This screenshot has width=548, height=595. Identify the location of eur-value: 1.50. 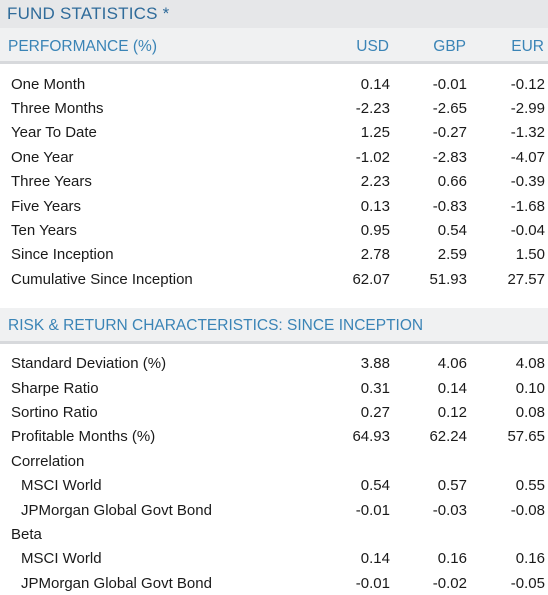
(530, 255).